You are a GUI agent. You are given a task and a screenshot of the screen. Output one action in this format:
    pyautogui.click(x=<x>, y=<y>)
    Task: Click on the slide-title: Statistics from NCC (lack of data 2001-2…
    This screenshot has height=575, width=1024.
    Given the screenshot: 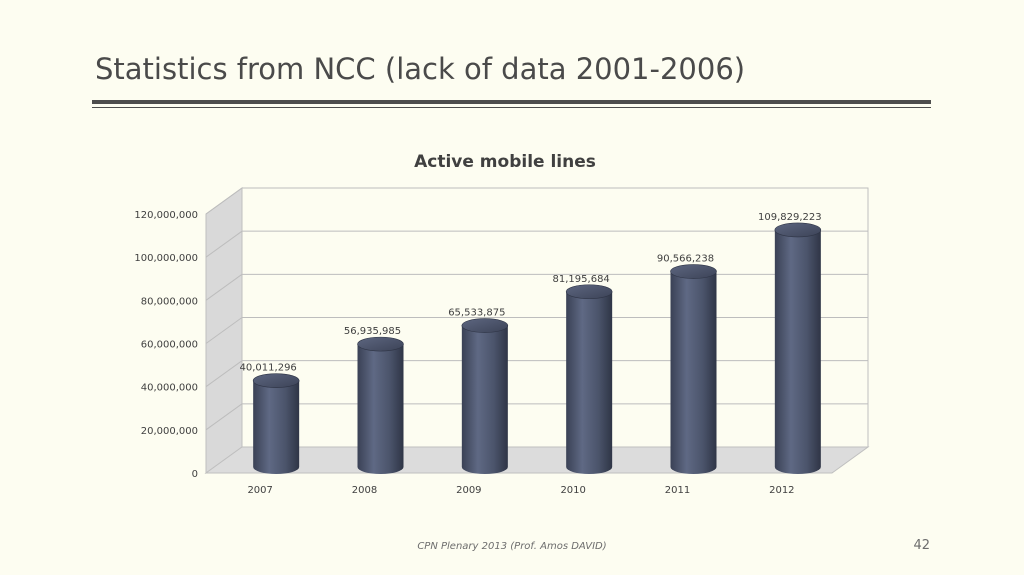 What is the action you would take?
    pyautogui.click(x=420, y=69)
    